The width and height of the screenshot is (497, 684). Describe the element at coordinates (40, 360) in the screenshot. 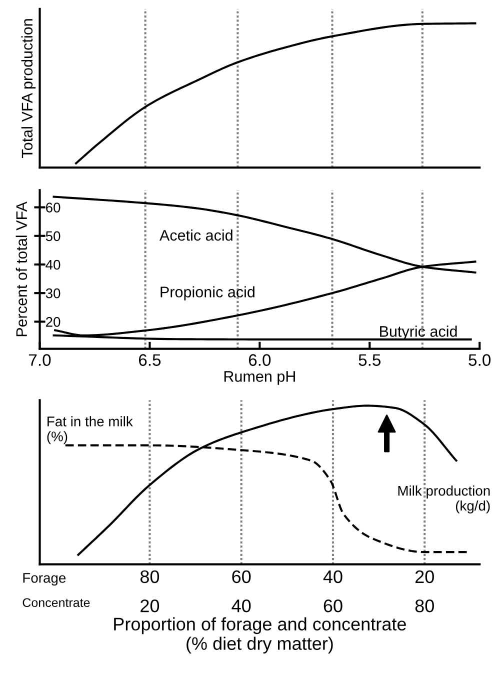

I see `x-tick-label: 7.0` at that location.